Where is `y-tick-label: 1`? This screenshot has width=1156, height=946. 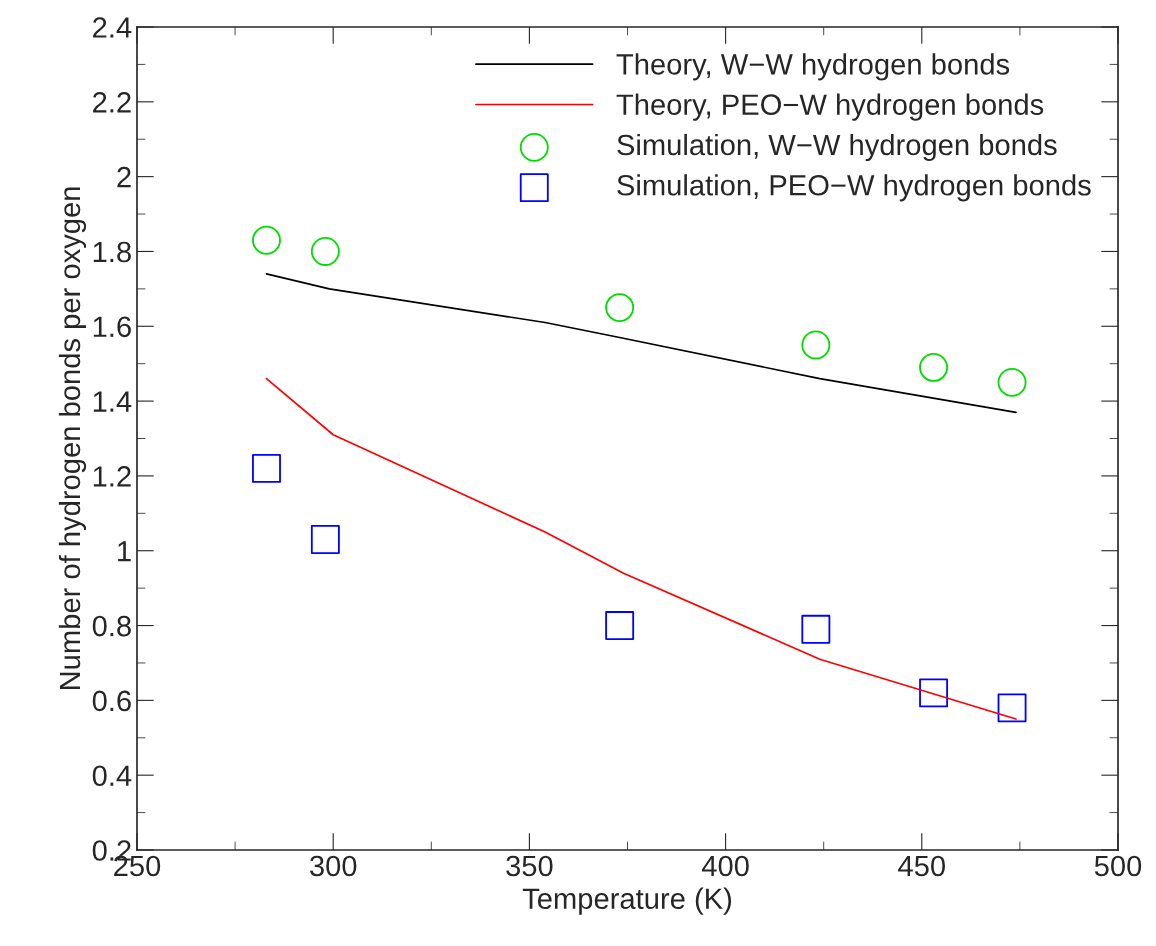
y-tick-label: 1 is located at coordinates (124, 551).